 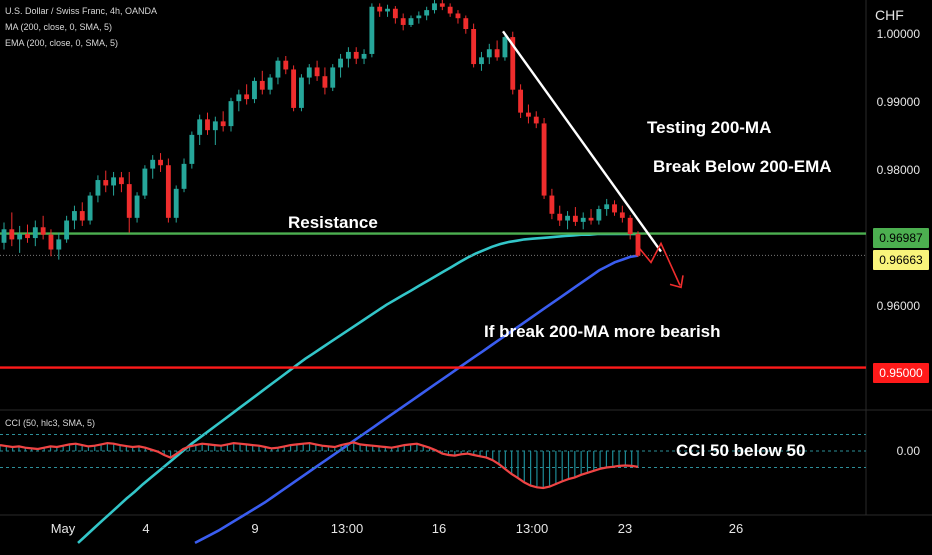 What do you see at coordinates (901, 238) in the screenshot?
I see `resistance-price-tag: 0.96987` at bounding box center [901, 238].